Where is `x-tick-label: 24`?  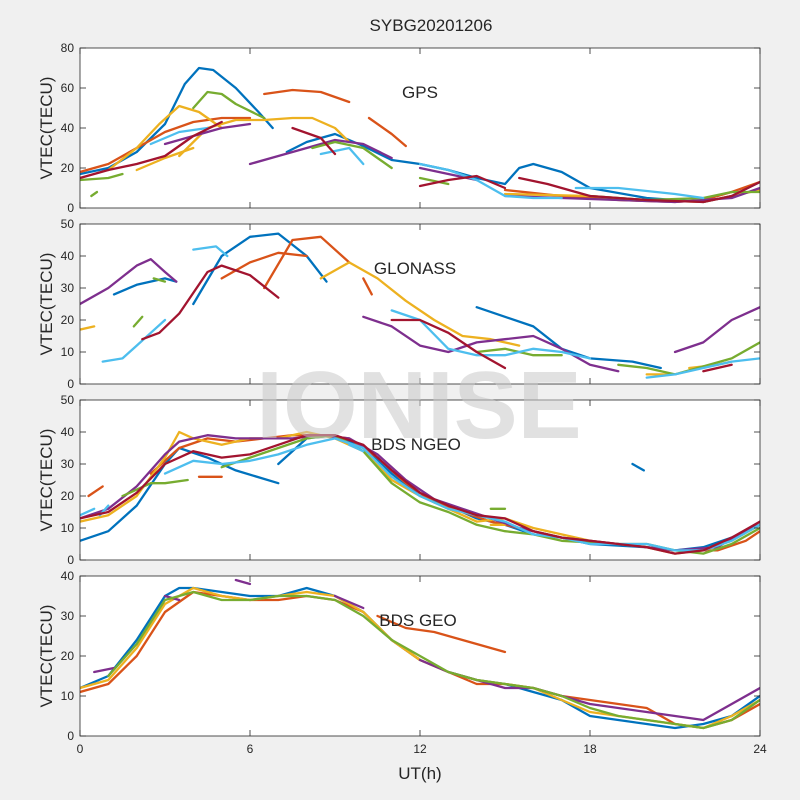
x-tick-label: 24 is located at coordinates (760, 749).